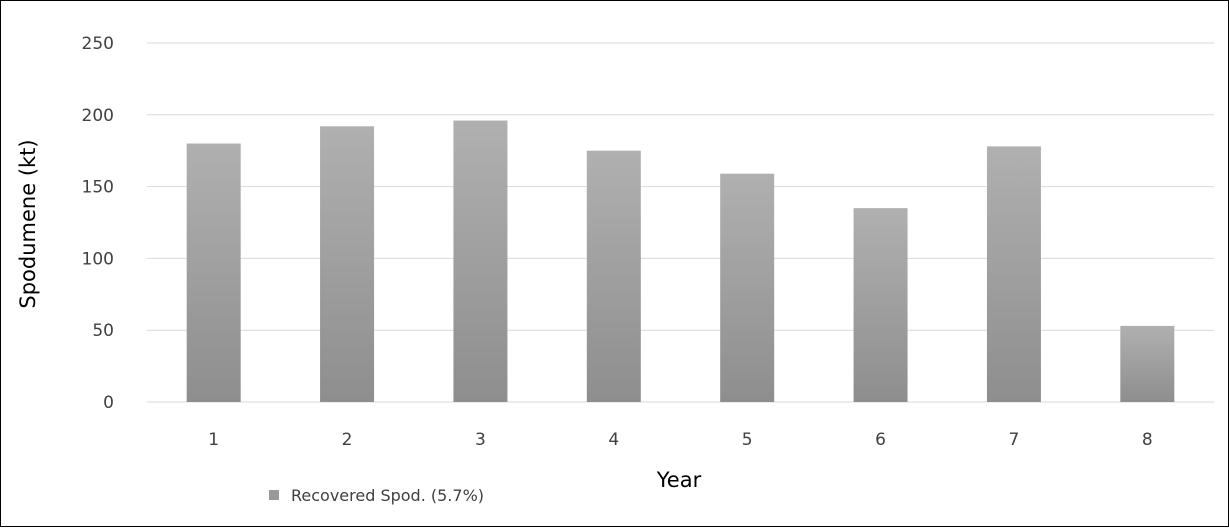 The height and width of the screenshot is (531, 1229). I want to click on x-axis-ticks: 1 2 3 4 5 6 7 8, so click(680, 440).